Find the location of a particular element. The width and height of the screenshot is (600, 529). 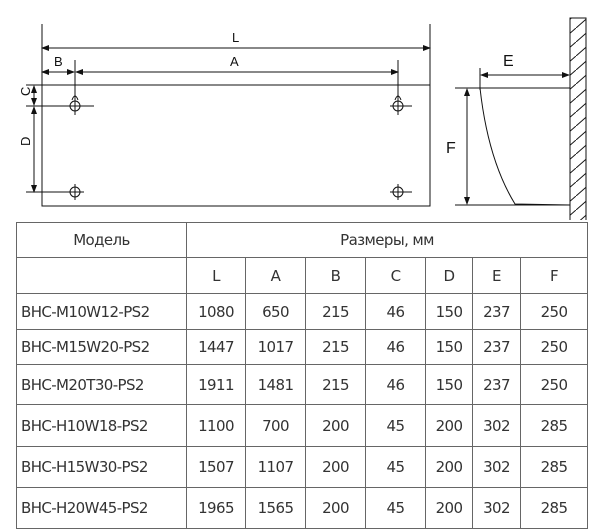

label-C: C is located at coordinates (25, 91).